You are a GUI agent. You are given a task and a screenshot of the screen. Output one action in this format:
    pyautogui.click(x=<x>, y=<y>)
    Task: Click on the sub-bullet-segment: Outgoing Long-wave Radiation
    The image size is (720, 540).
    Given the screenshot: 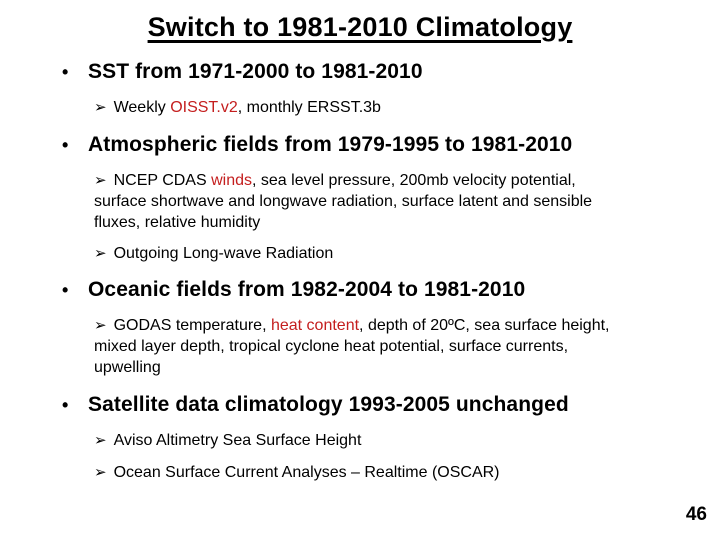 What is the action you would take?
    pyautogui.click(x=223, y=253)
    